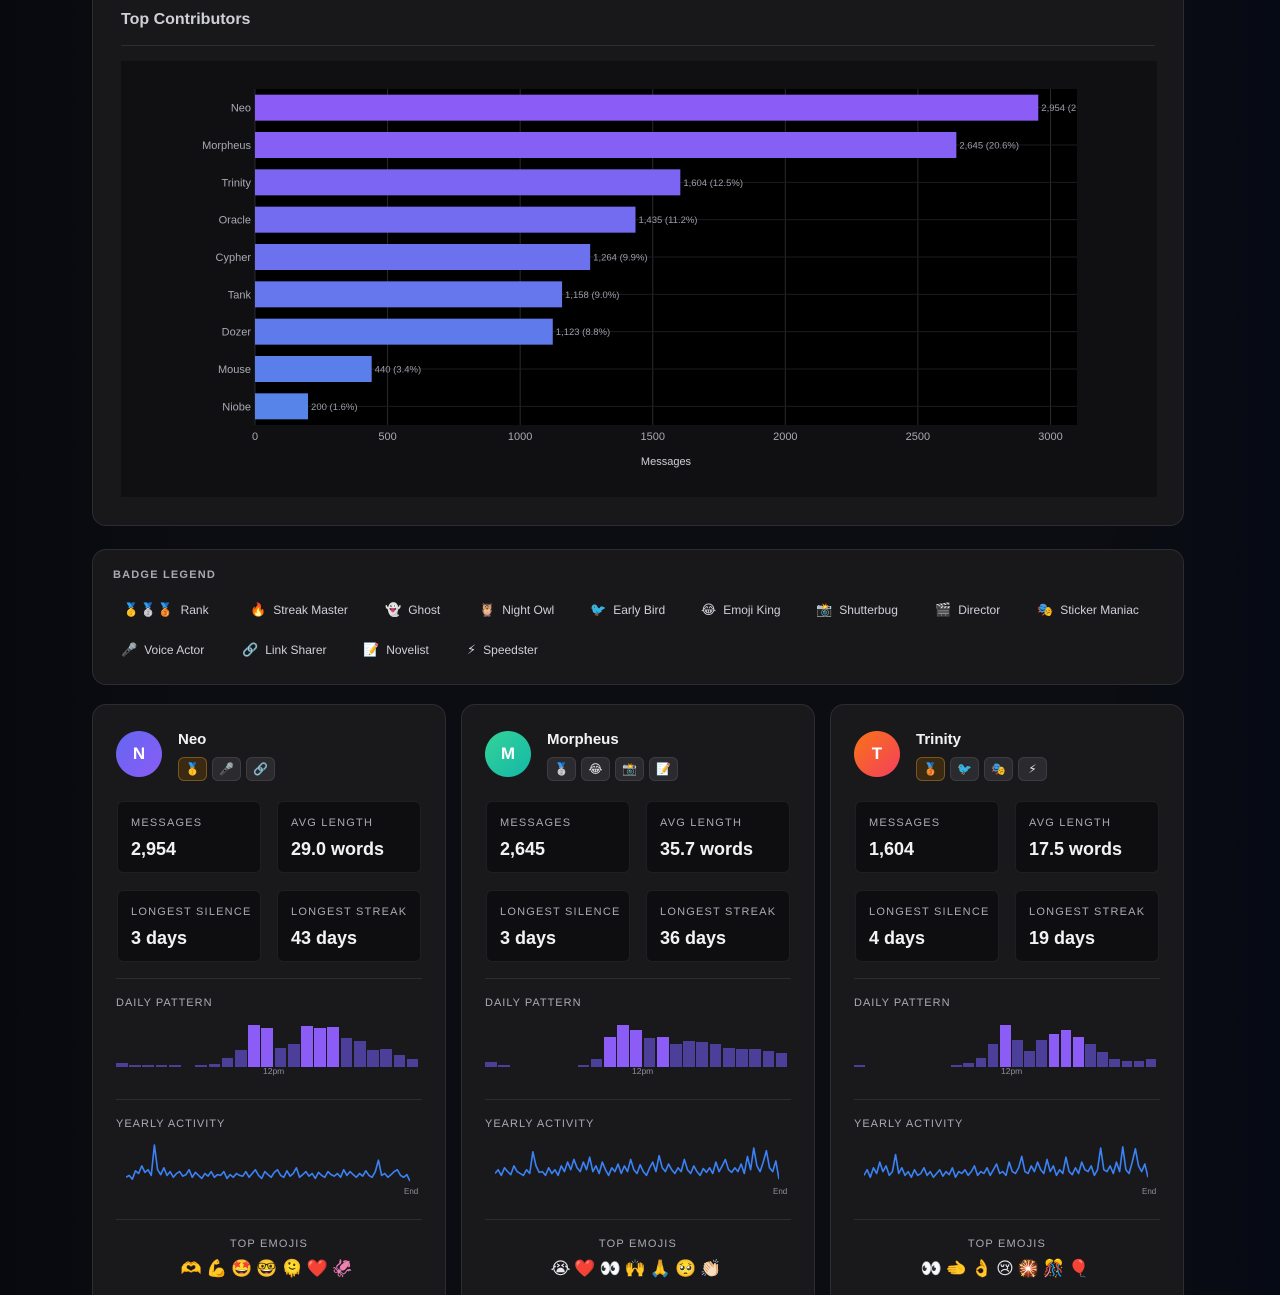  I want to click on stat-value: 1,604, so click(892, 849).